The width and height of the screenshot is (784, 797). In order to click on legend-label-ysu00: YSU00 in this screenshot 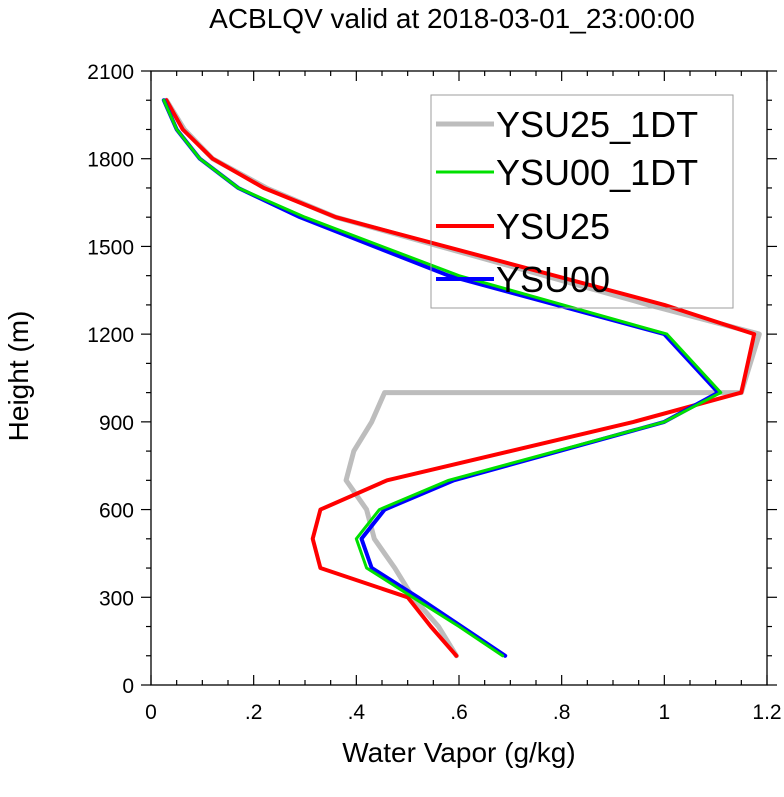, I will do `click(553, 279)`.